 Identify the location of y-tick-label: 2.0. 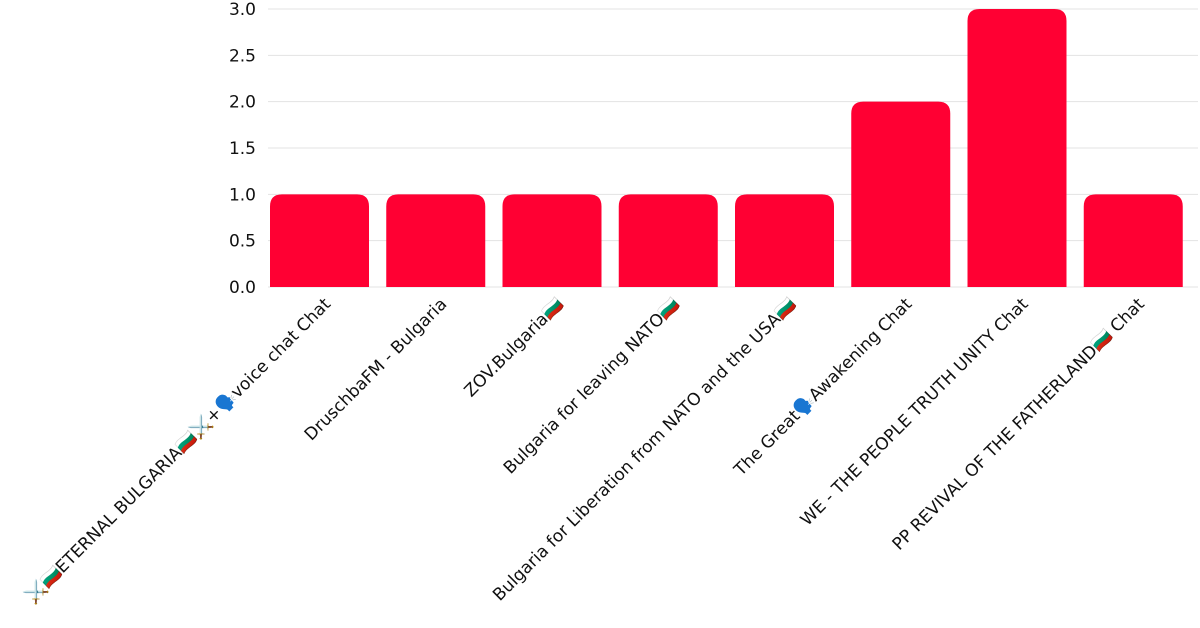
(242, 103).